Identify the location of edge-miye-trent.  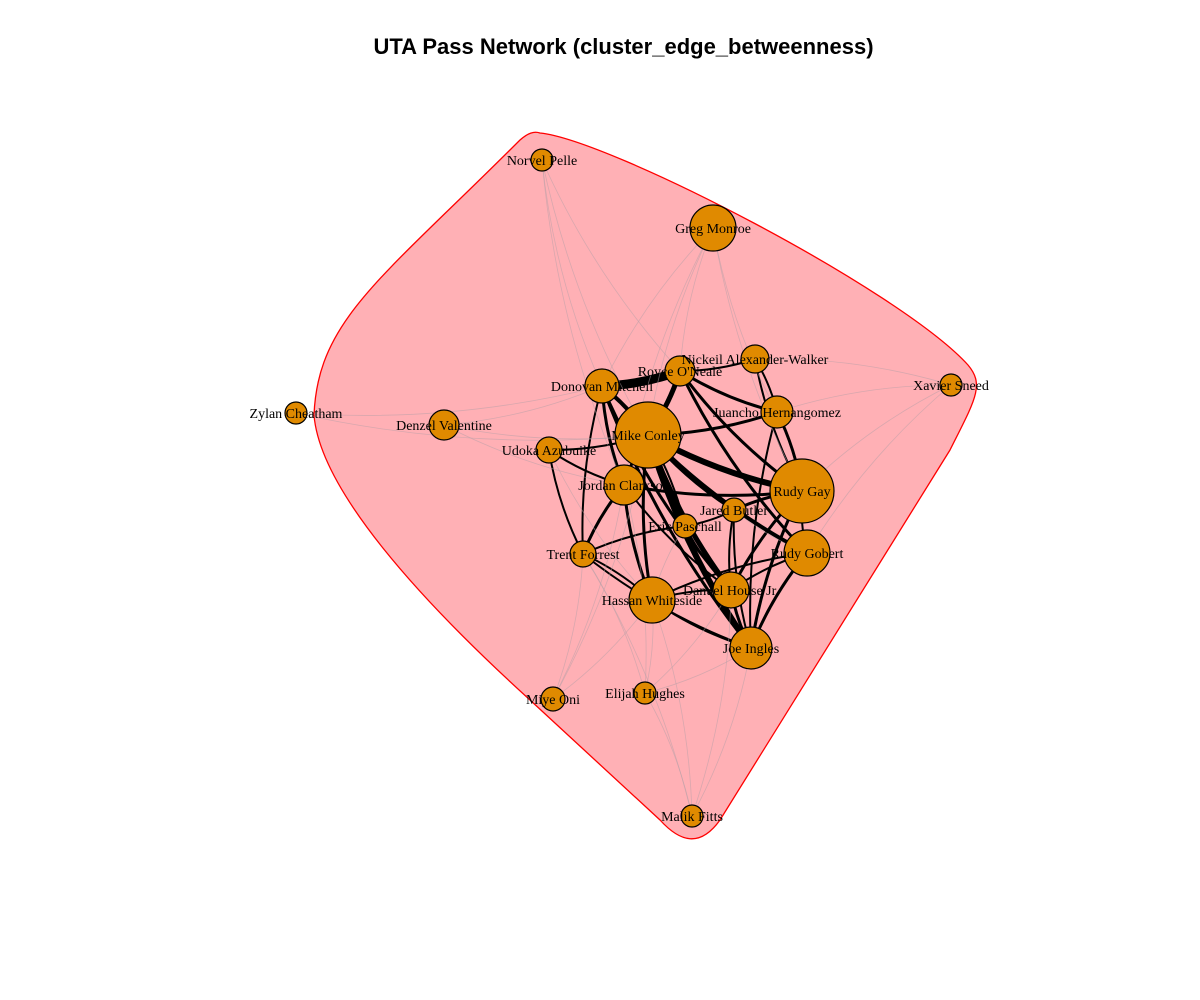
(568, 626).